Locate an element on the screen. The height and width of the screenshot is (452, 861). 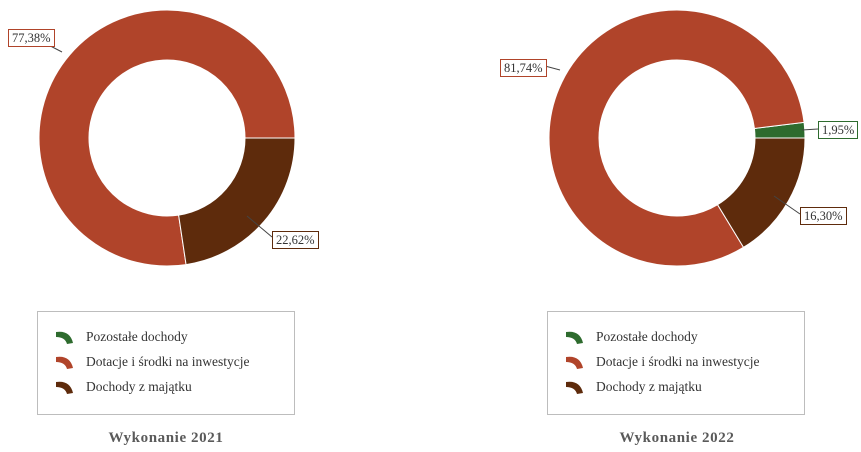
chart-title-2022: Wykonanie 2022 is located at coordinates (677, 438).